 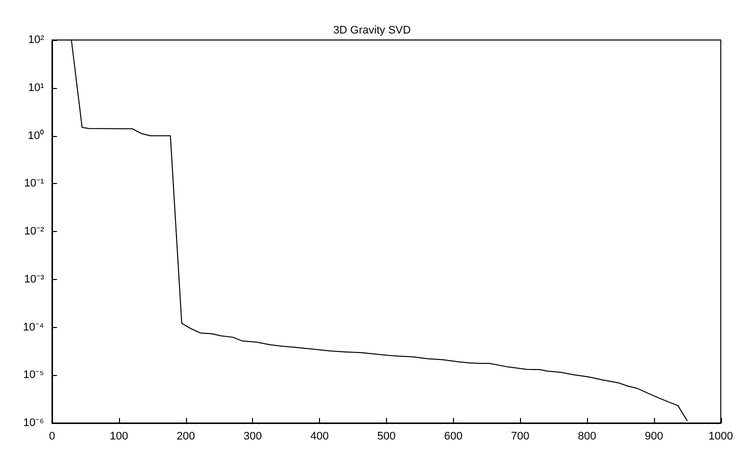 I want to click on y-tick-label: 10⁻⁶, so click(x=33, y=423).